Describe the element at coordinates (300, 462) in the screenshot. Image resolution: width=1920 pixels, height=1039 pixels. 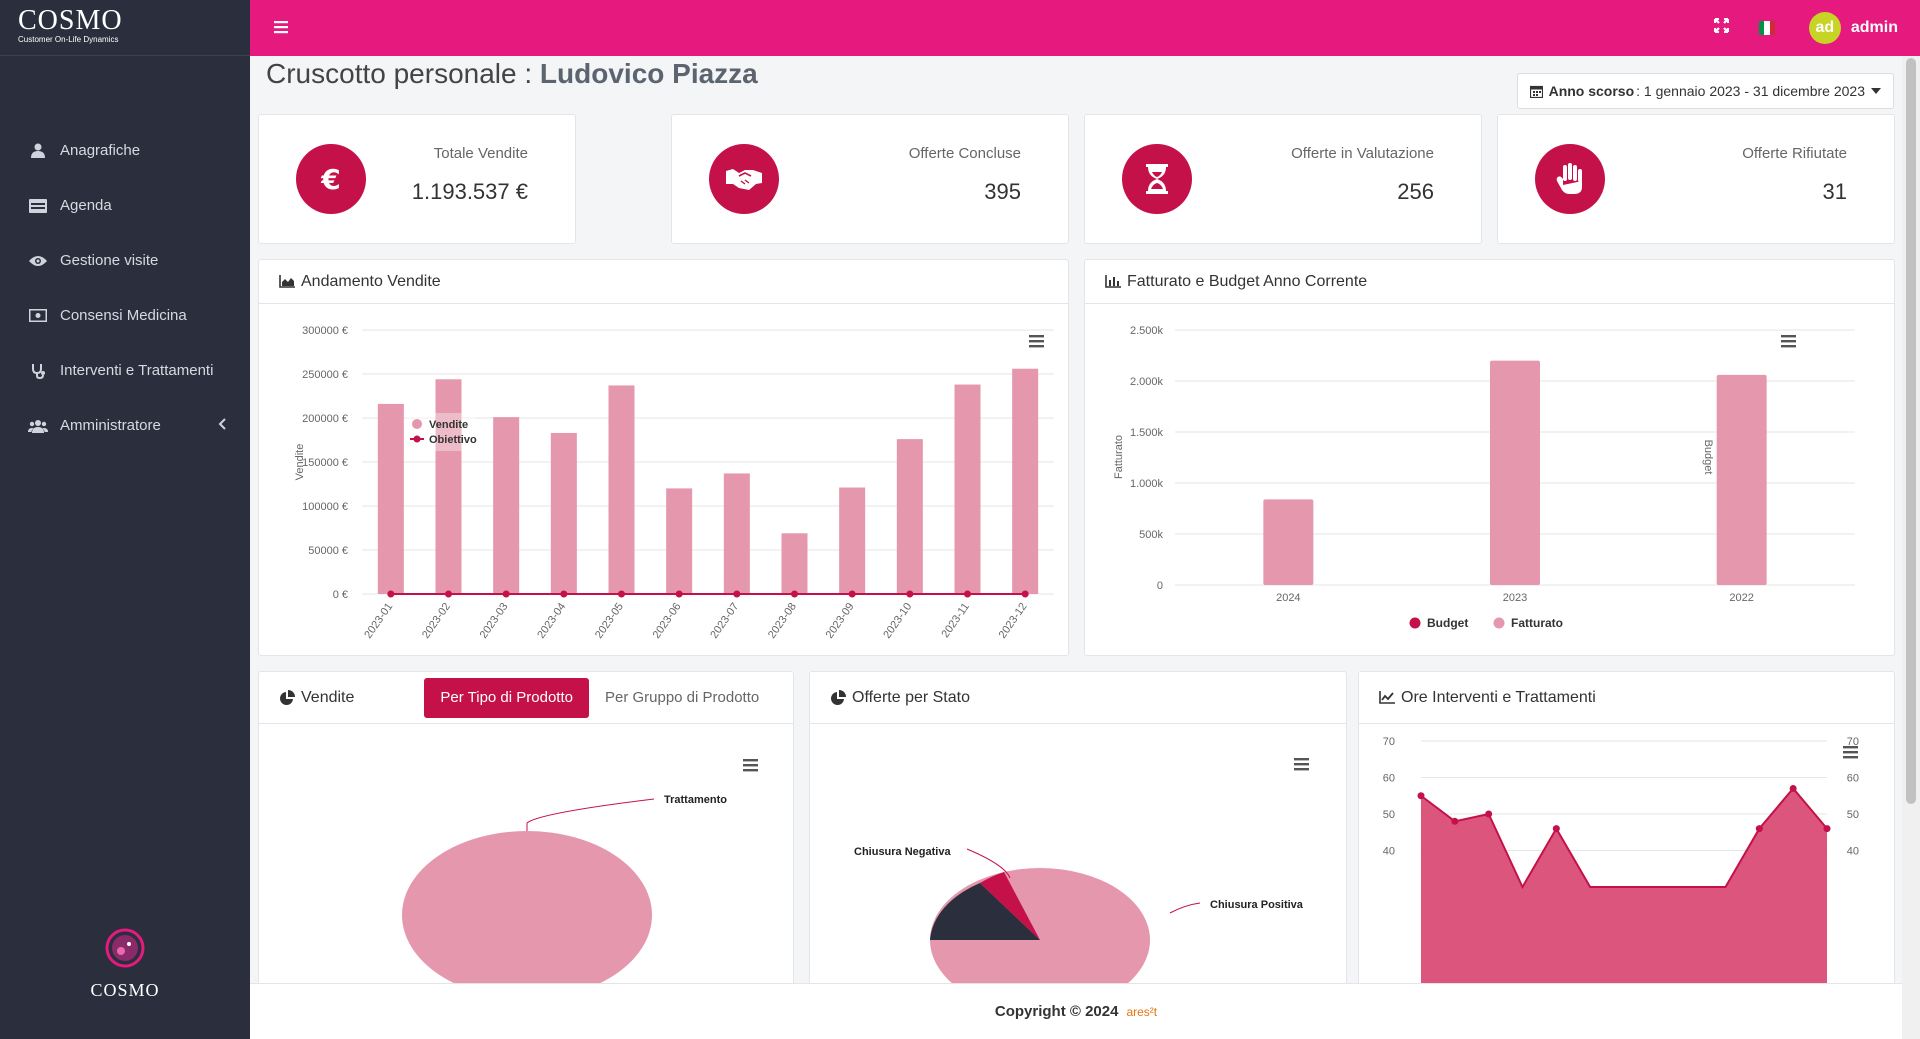
I see `y-axis-label: Vendite` at that location.